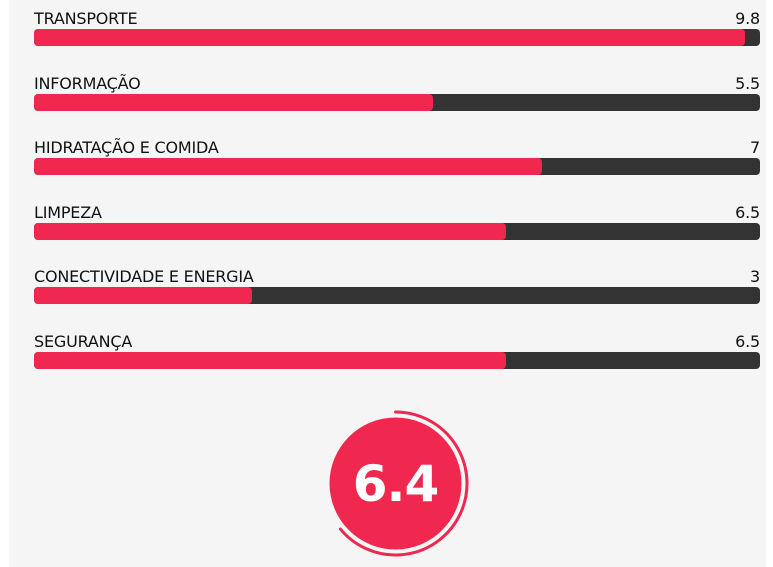 Image resolution: width=773 pixels, height=567 pixels. What do you see at coordinates (83, 341) in the screenshot?
I see `rating-category-label: SEGURANÇA` at bounding box center [83, 341].